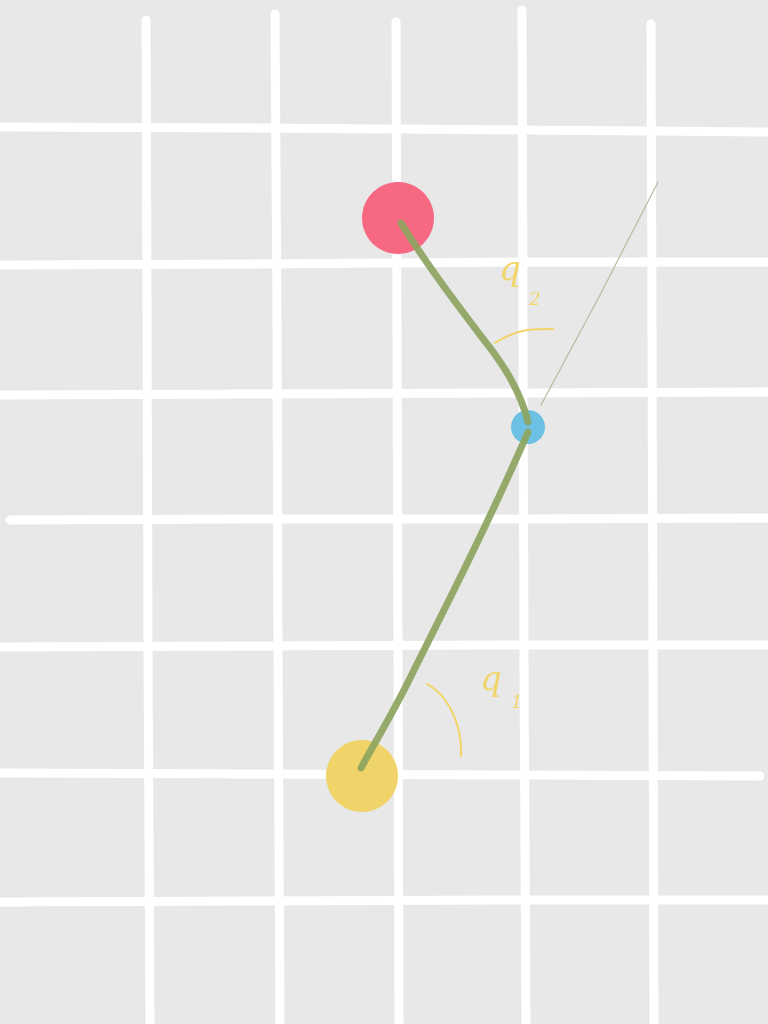 The image size is (768, 1024). What do you see at coordinates (491, 679) in the screenshot?
I see `angle-q1-label: q` at bounding box center [491, 679].